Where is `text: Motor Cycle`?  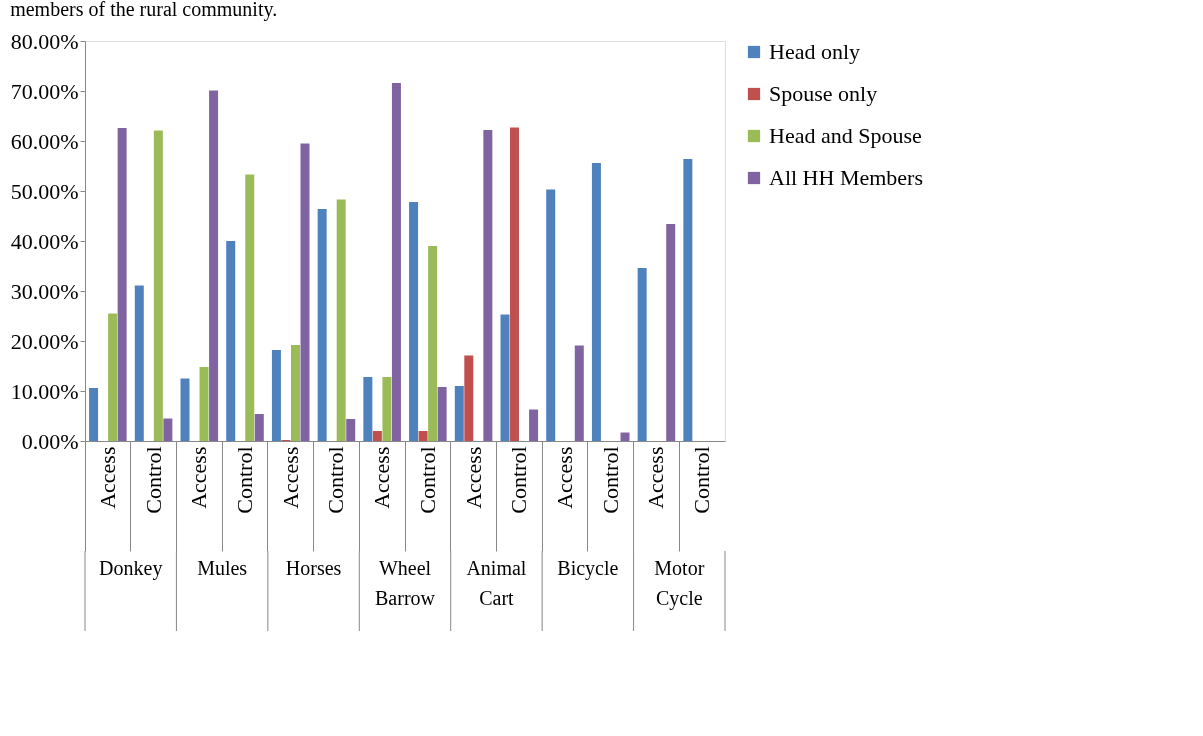 text: Motor Cycle is located at coordinates (679, 583).